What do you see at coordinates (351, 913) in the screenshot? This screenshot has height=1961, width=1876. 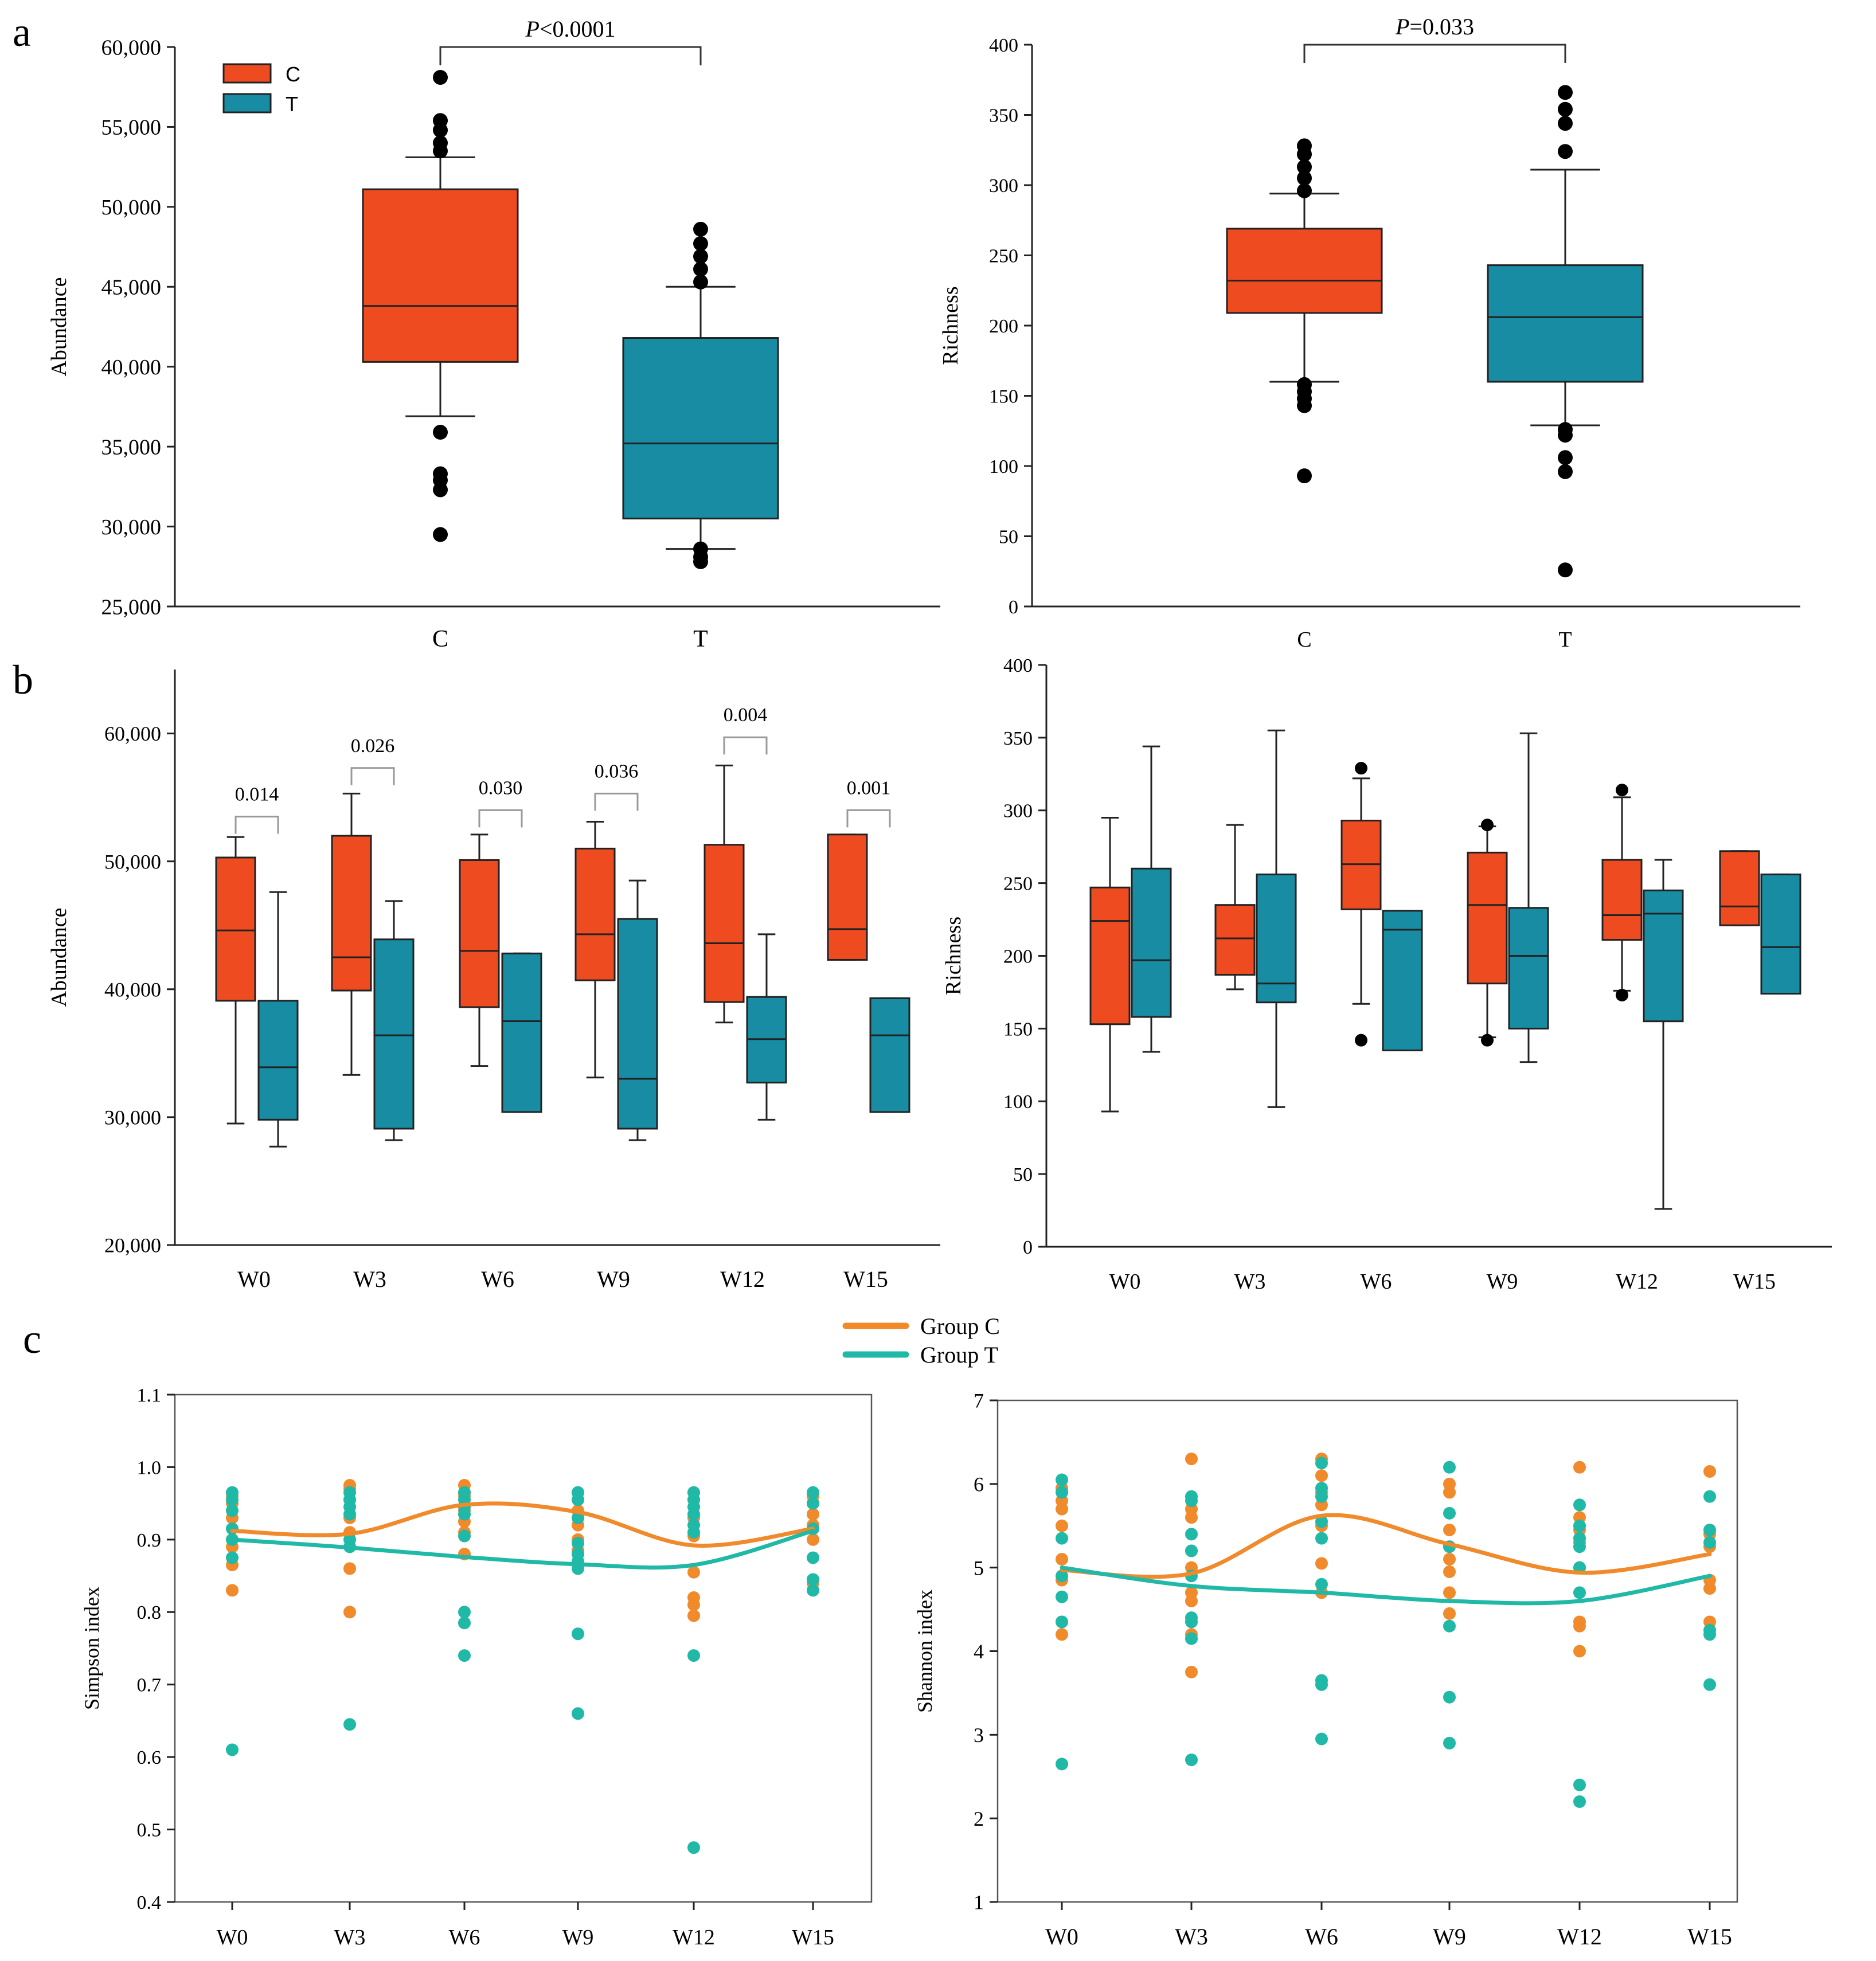 I see `box-w3-c` at bounding box center [351, 913].